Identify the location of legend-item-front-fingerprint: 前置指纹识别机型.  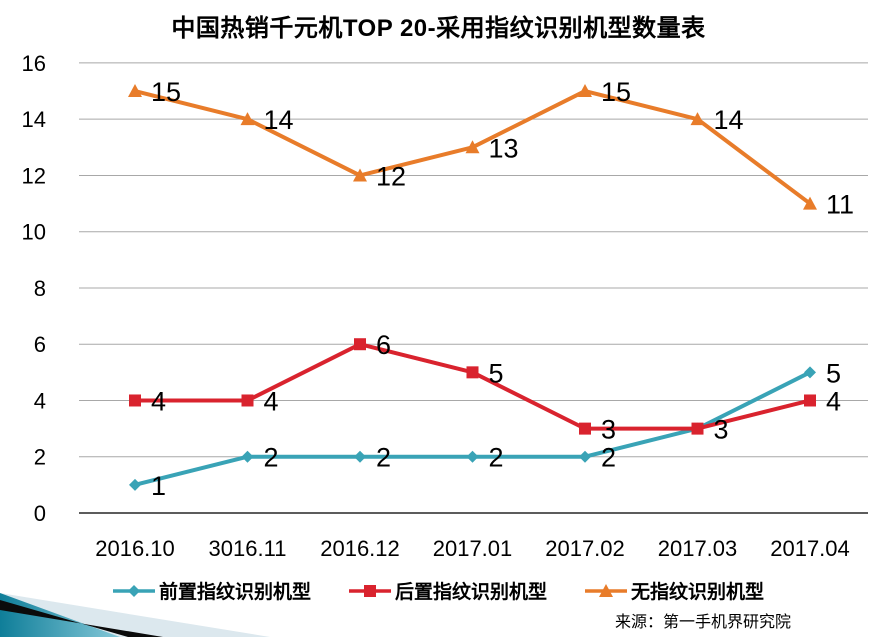
(211, 590).